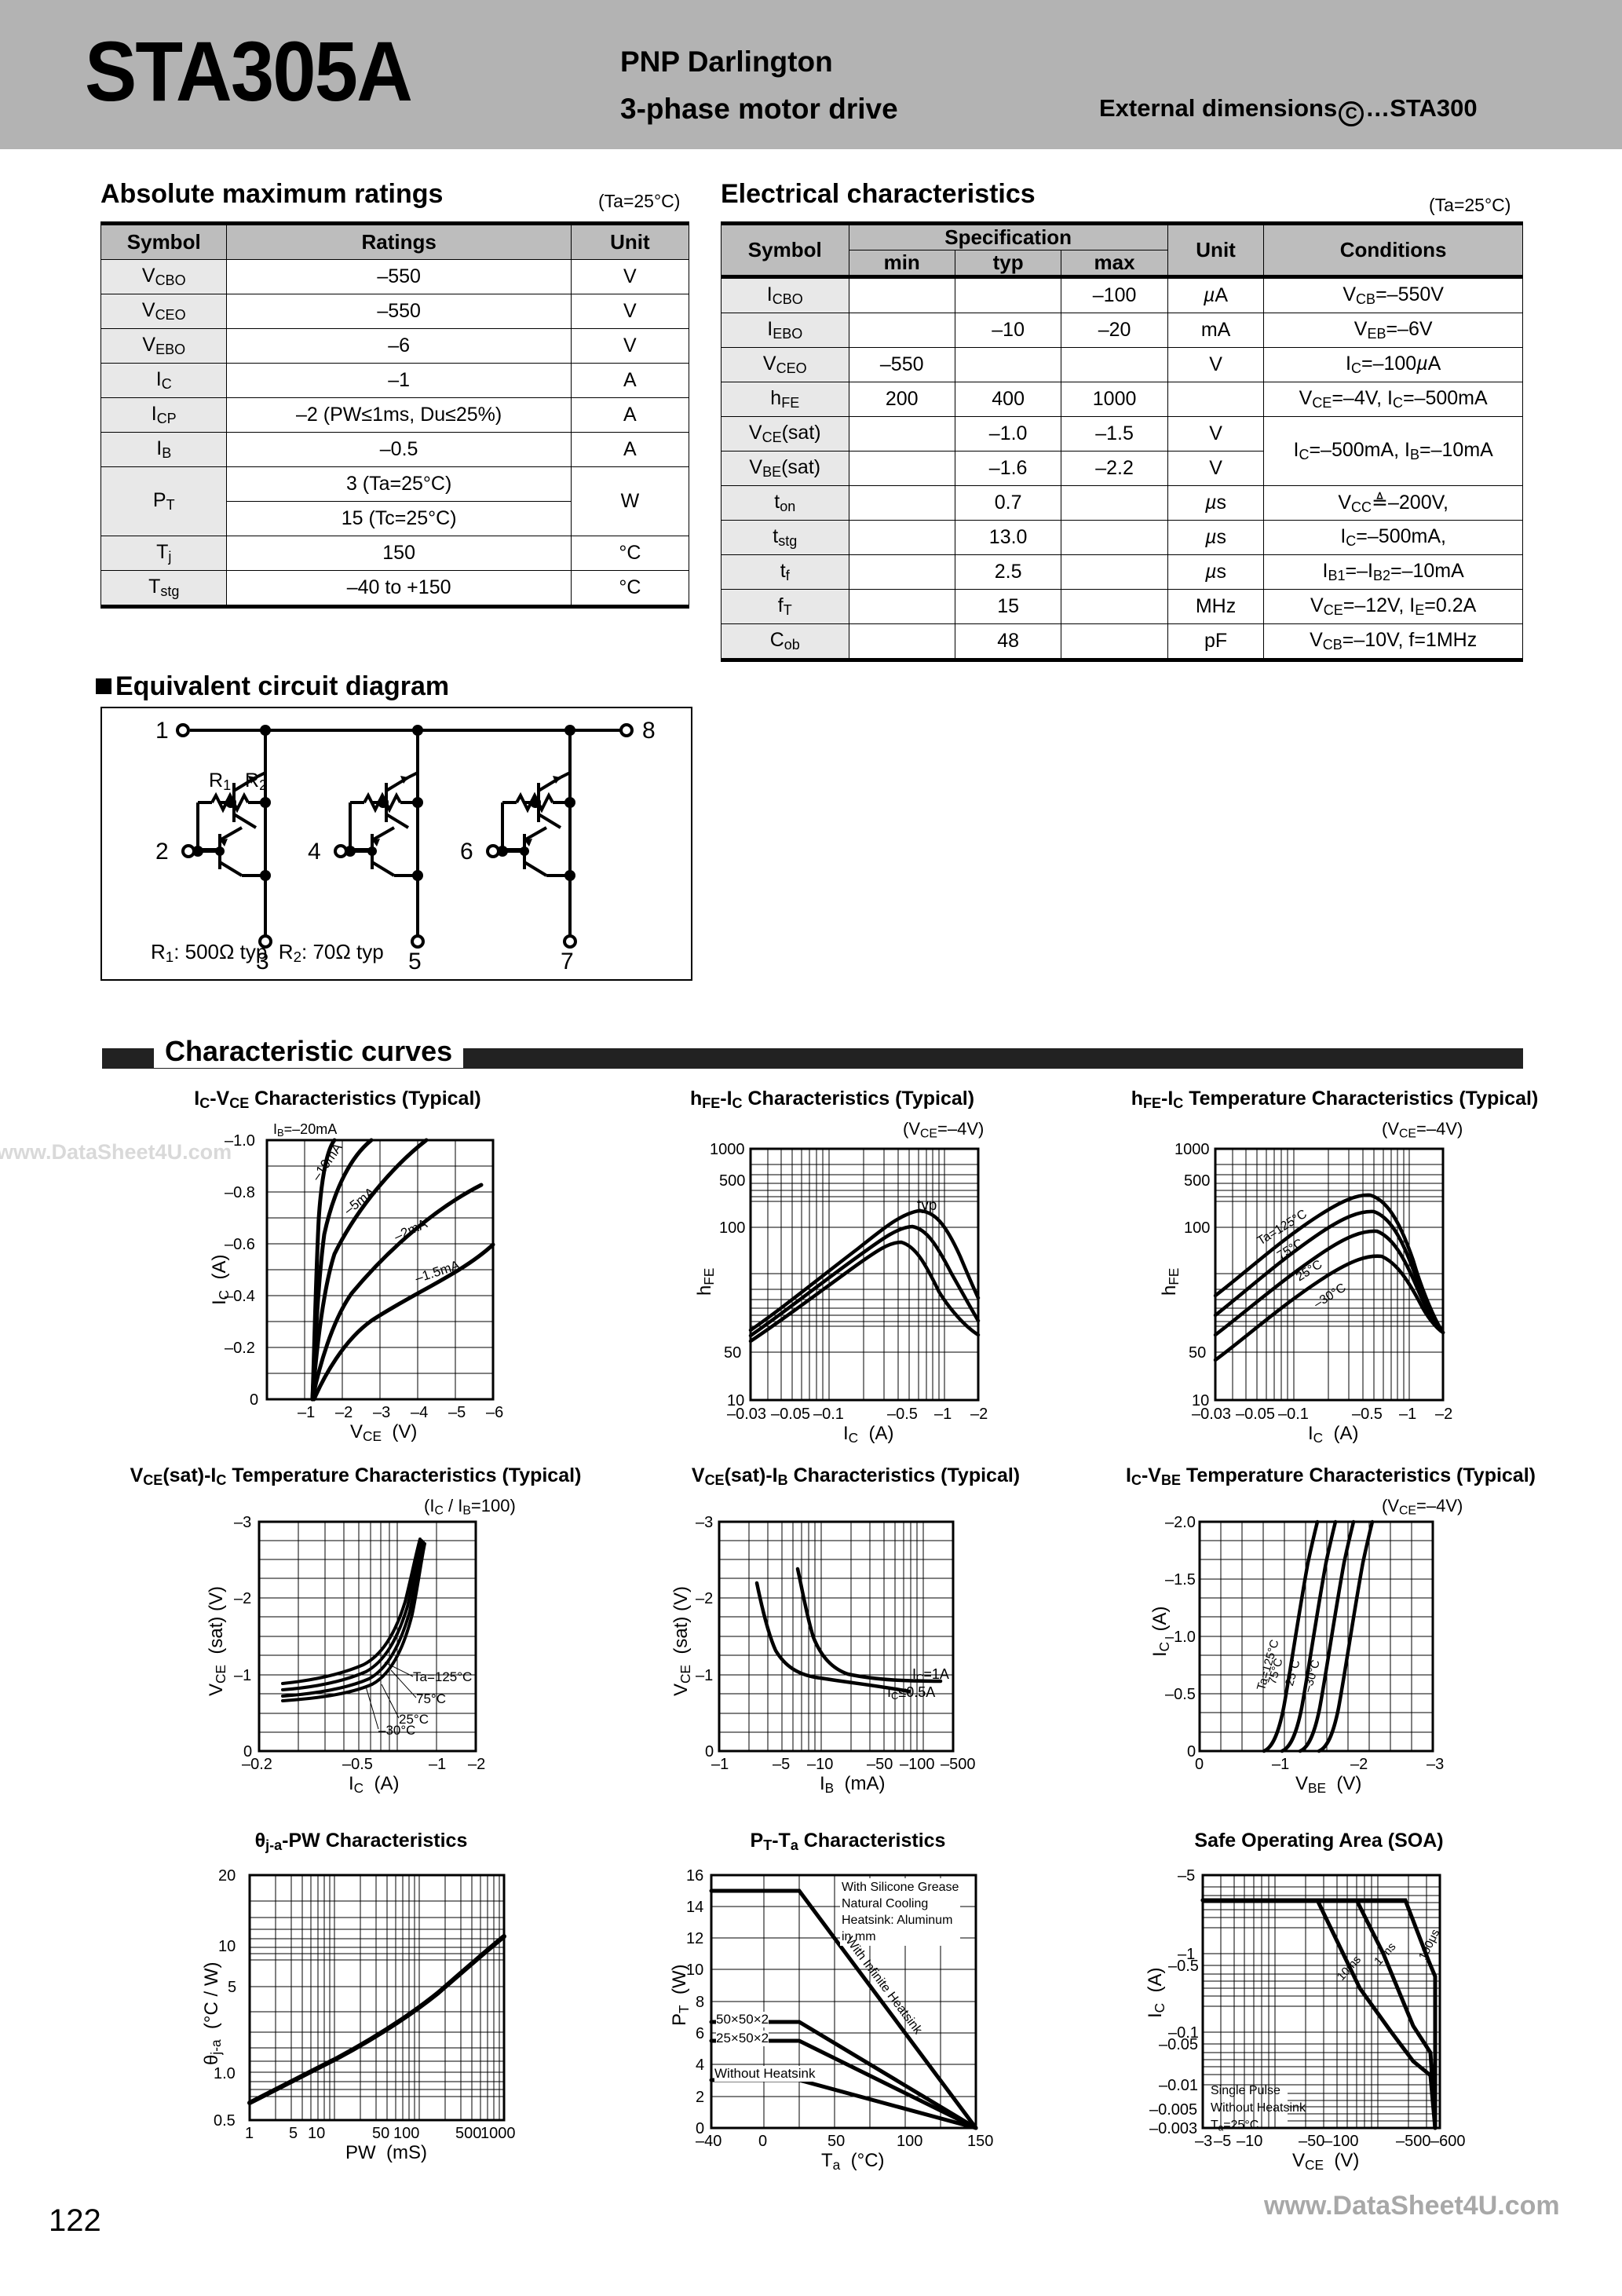  I want to click on pin-label-6: 6, so click(466, 852).